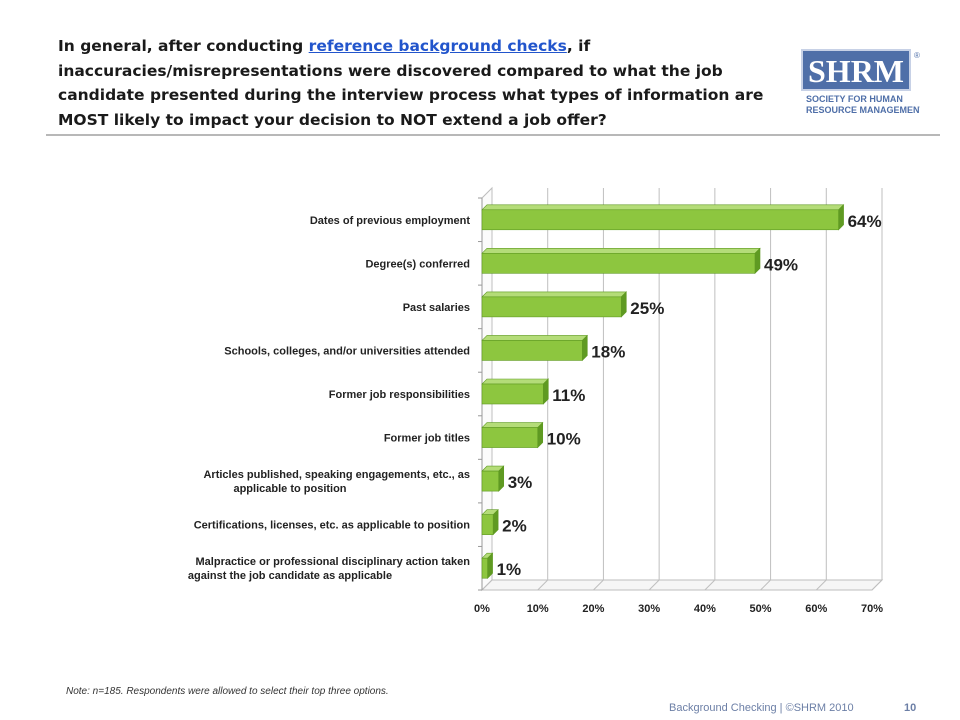 Image resolution: width=960 pixels, height=720 pixels. What do you see at coordinates (514, 526) in the screenshot?
I see `data-label: 2%` at bounding box center [514, 526].